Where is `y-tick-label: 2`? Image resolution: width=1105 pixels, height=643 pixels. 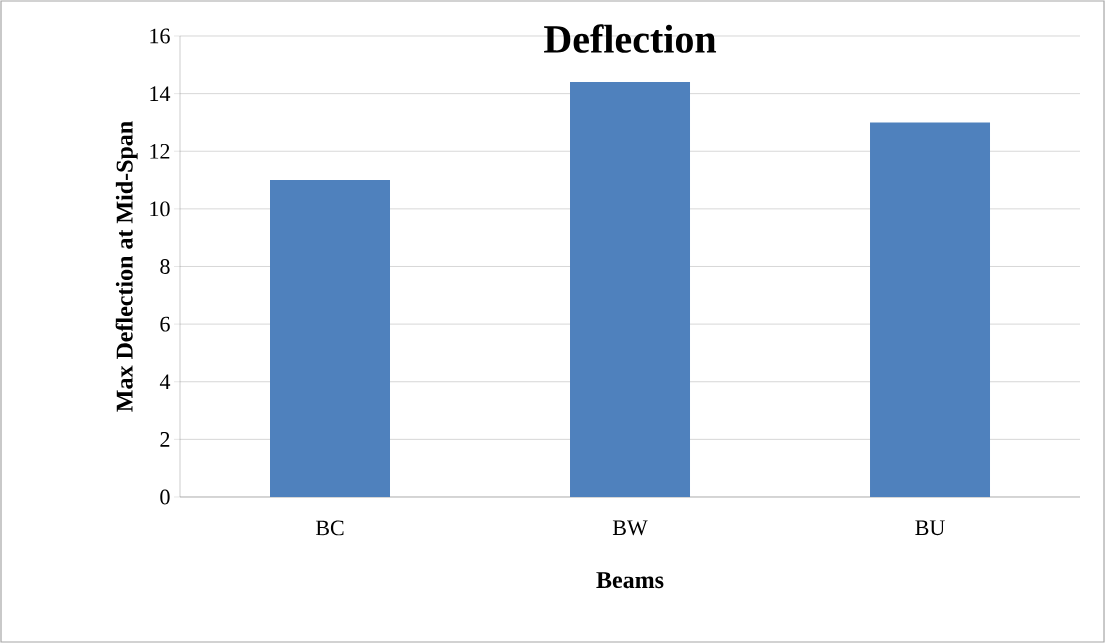 y-tick-label: 2 is located at coordinates (165, 439).